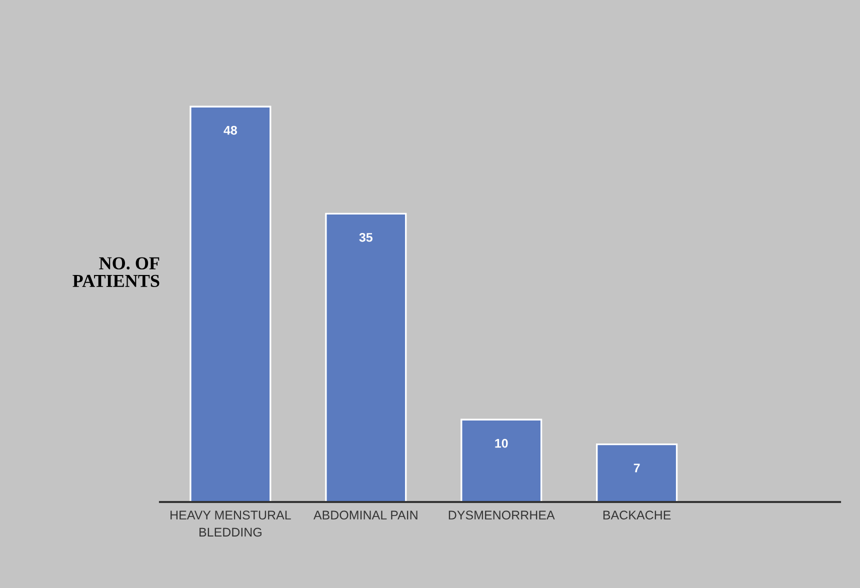 The width and height of the screenshot is (860, 588). What do you see at coordinates (365, 237) in the screenshot?
I see `data-label: 35` at bounding box center [365, 237].